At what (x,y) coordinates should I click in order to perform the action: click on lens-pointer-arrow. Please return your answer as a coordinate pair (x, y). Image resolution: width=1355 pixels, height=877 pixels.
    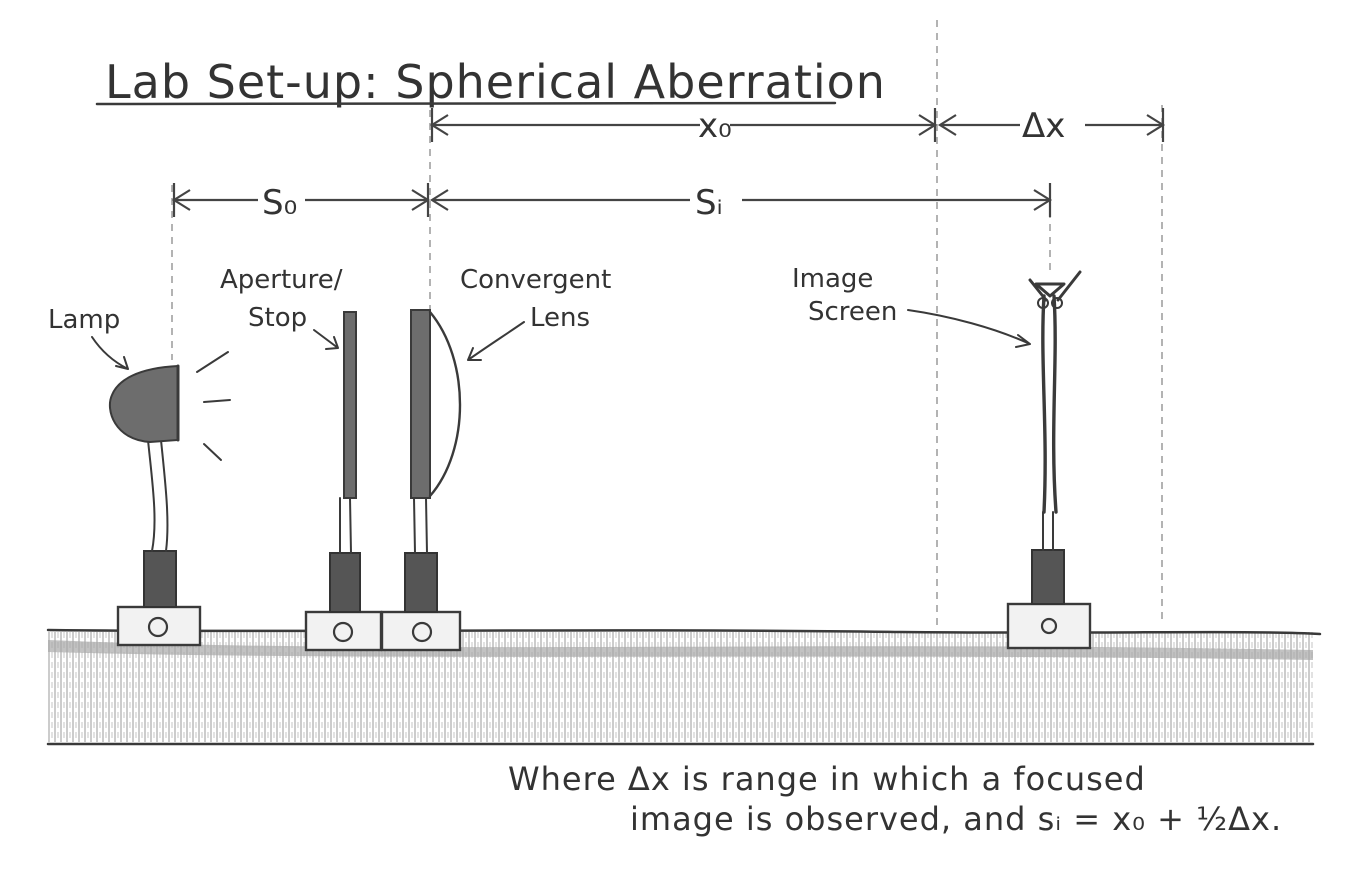
    Looking at the image, I should click on (496, 341).